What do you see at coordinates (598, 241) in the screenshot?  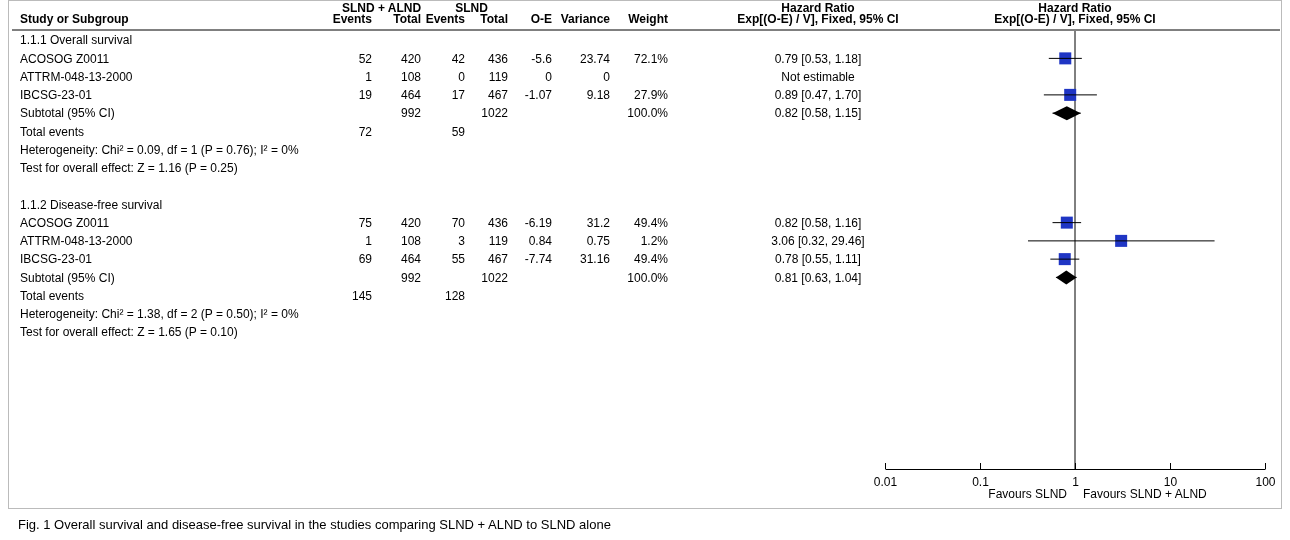 I see `text: 0.75` at bounding box center [598, 241].